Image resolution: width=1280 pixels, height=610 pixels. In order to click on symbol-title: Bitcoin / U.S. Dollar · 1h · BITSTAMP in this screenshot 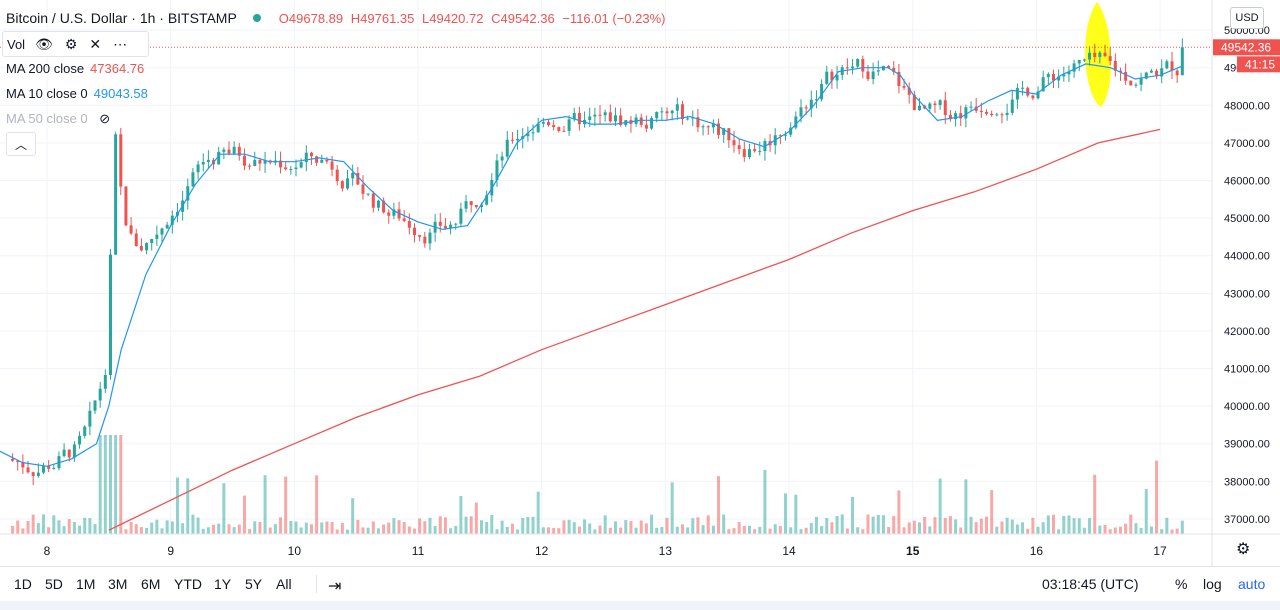, I will do `click(121, 18)`.